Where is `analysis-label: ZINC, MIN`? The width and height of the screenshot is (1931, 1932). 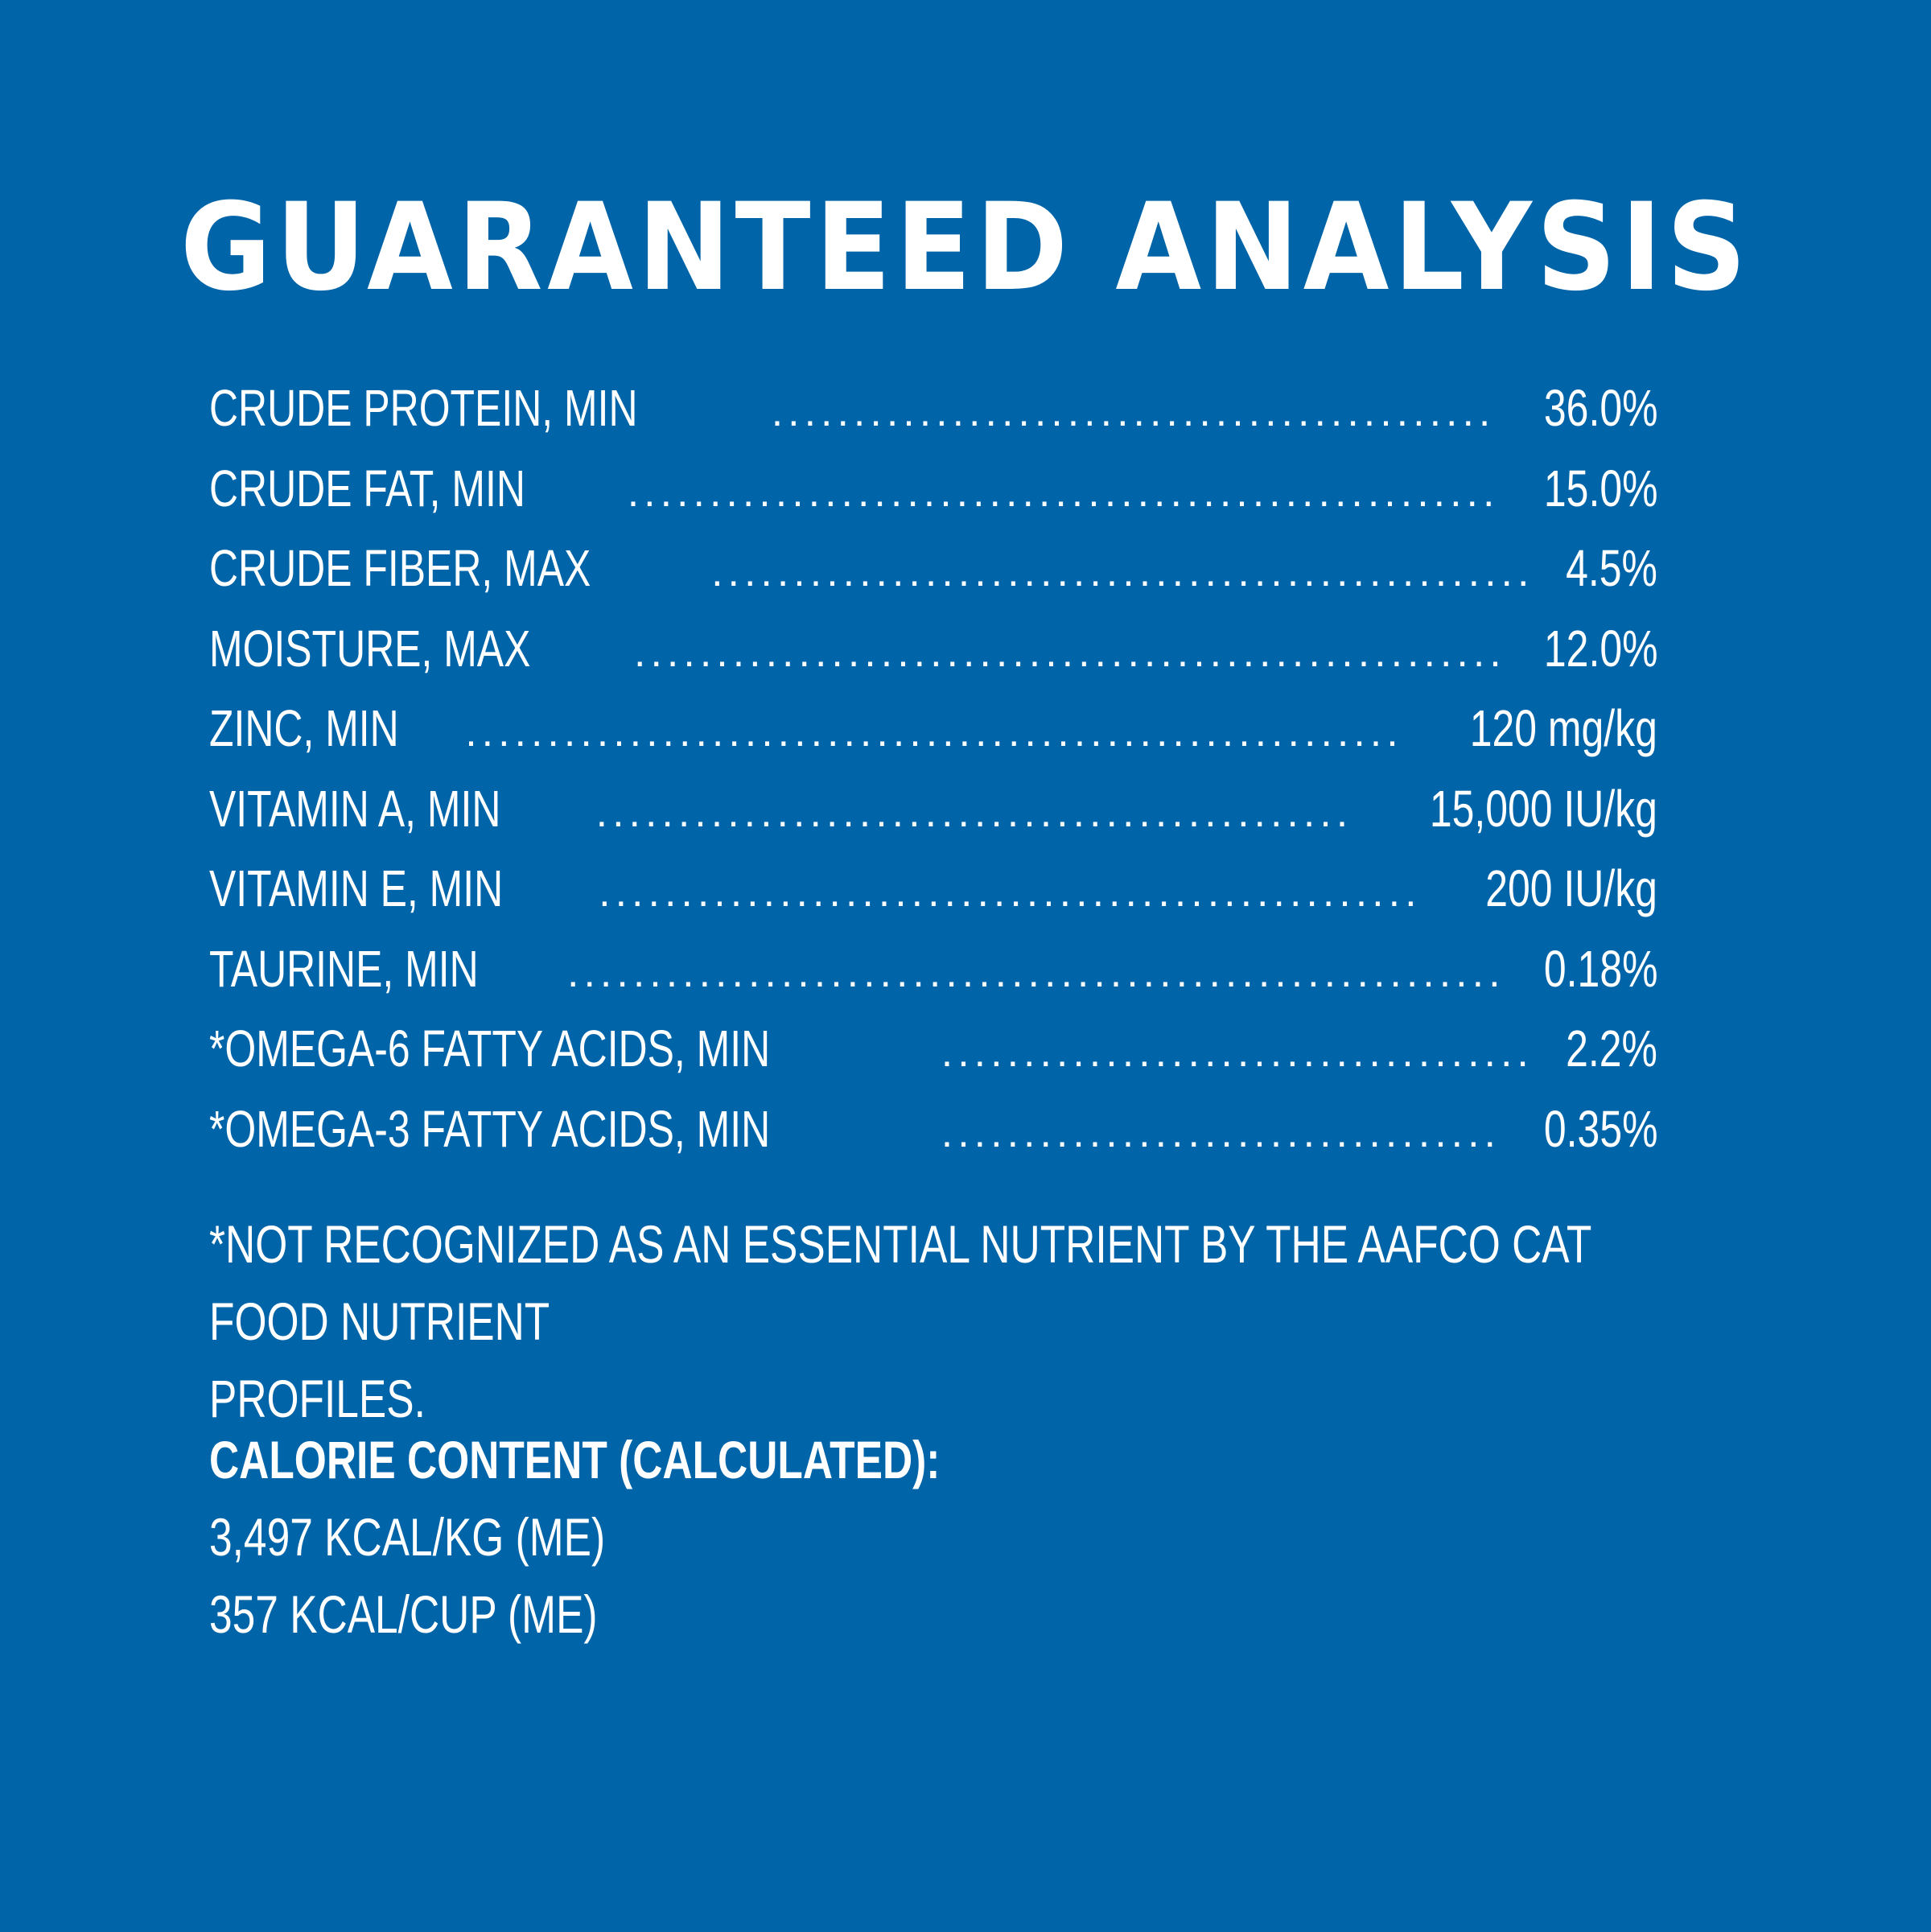 analysis-label: ZINC, MIN is located at coordinates (304, 728).